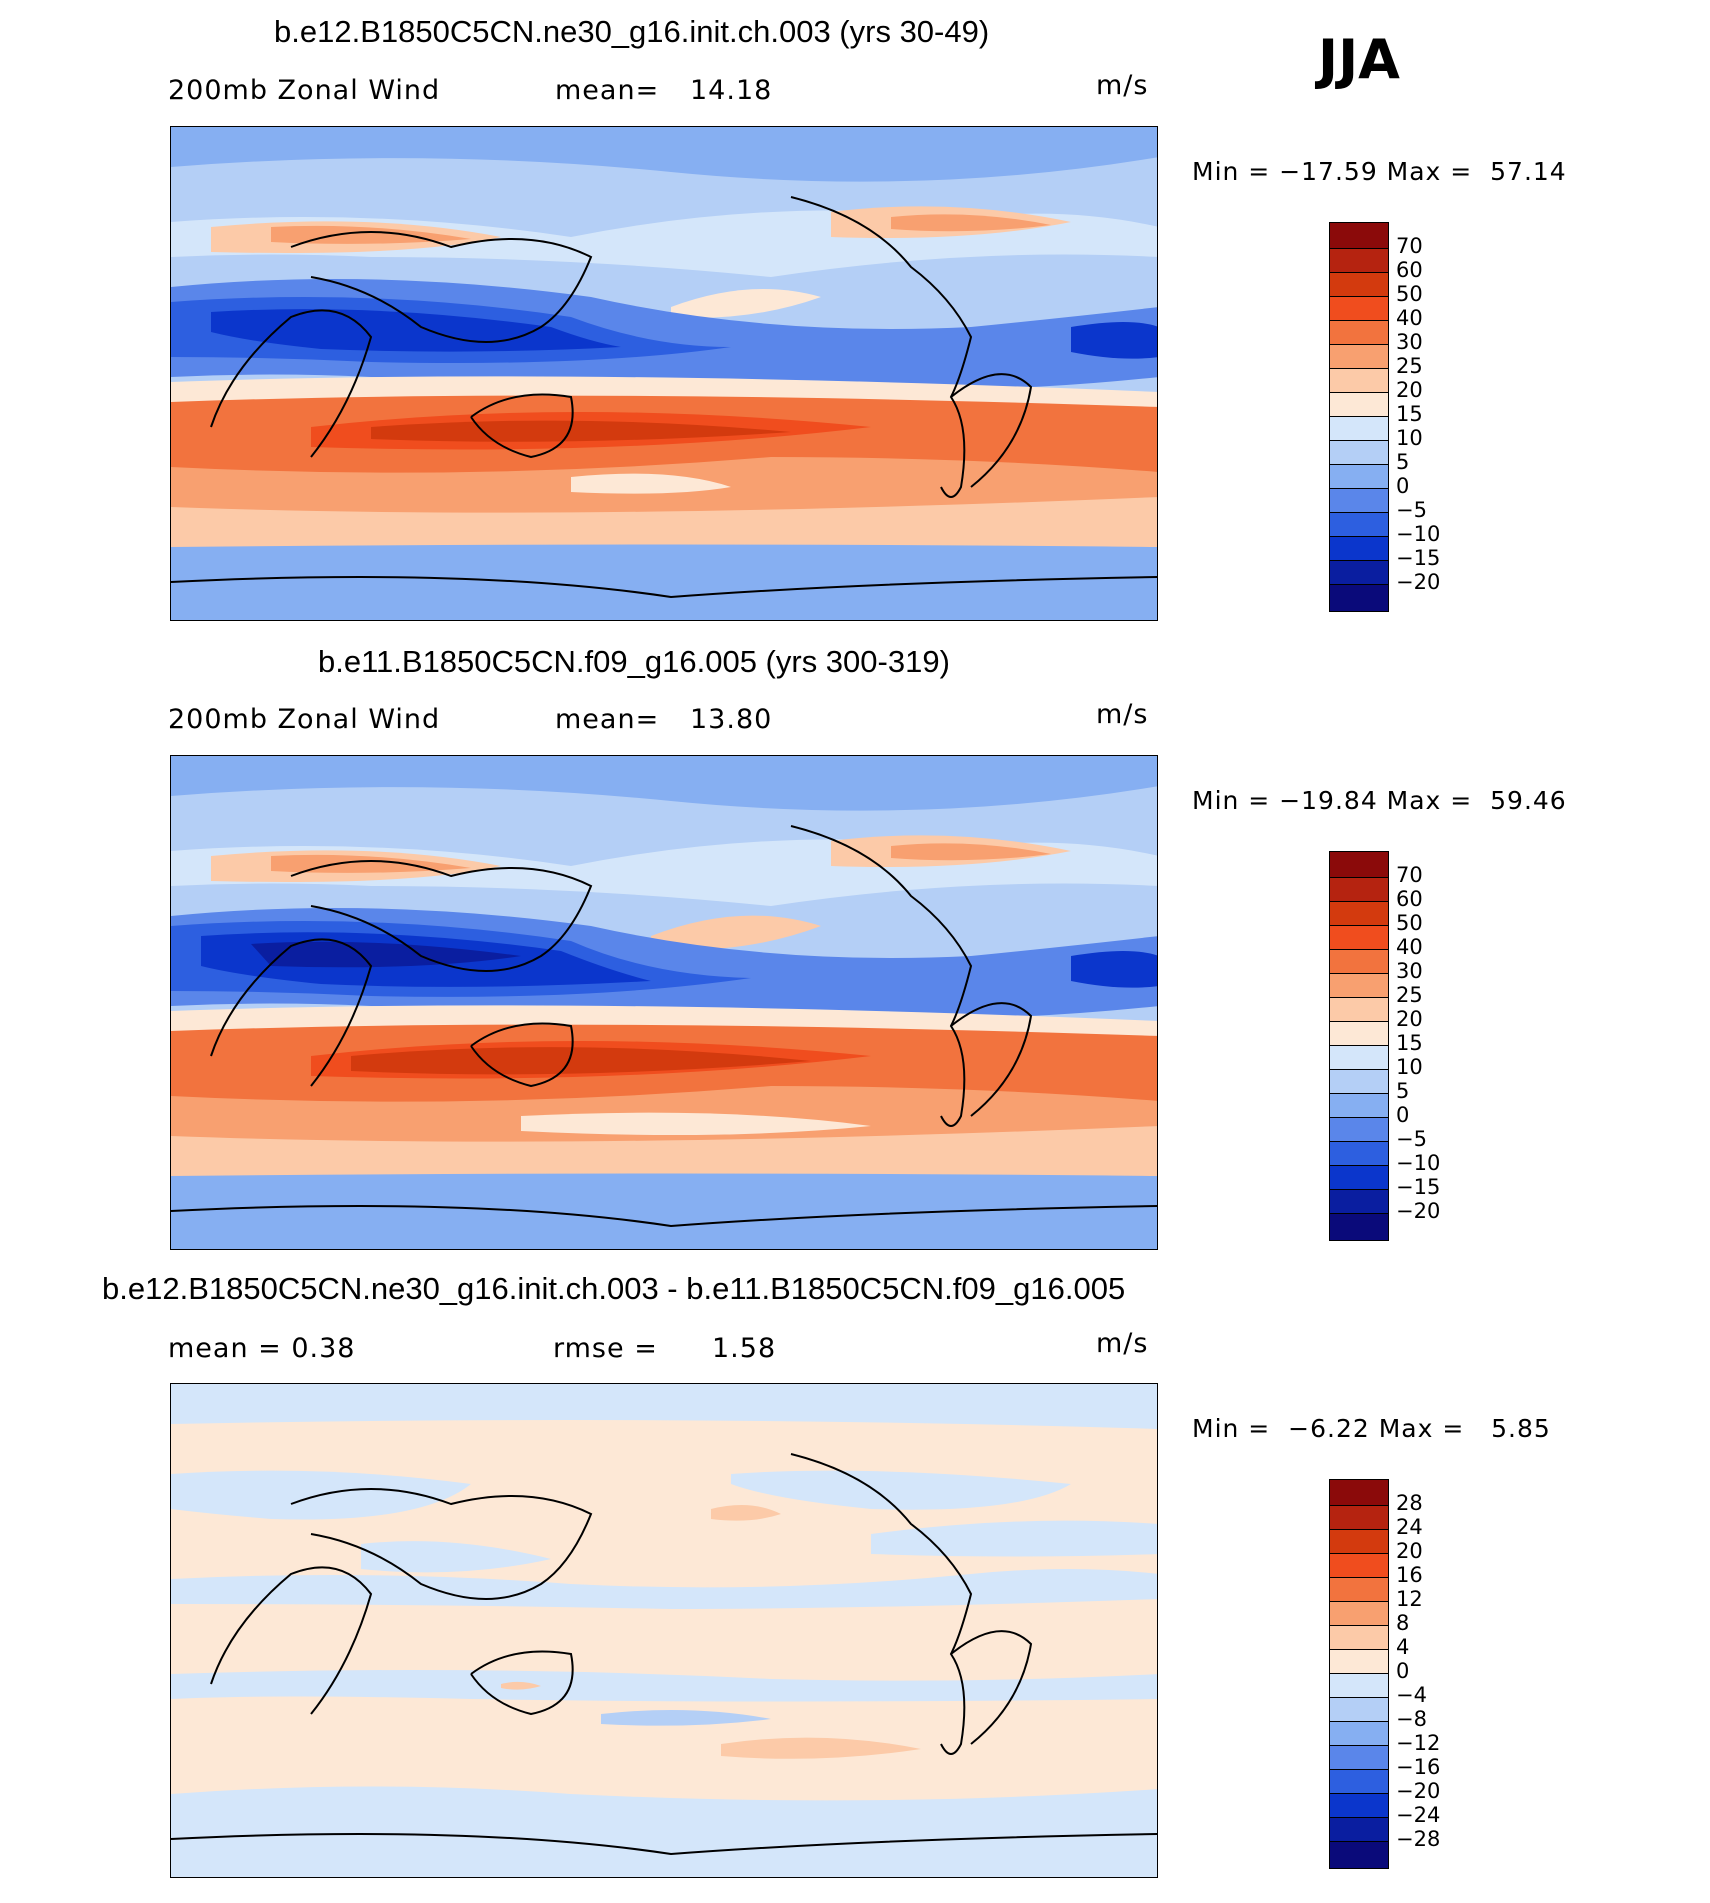 Image resolution: width=1710 pixels, height=1903 pixels. I want to click on panel1-cb-label: −20, so click(1418, 582).